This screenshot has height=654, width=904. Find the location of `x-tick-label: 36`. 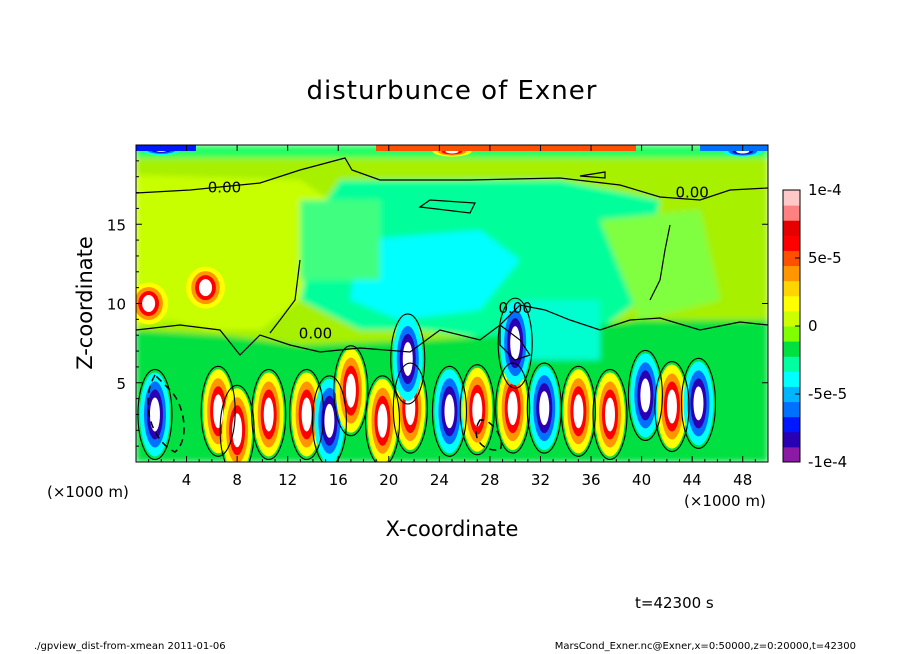

x-tick-label: 36 is located at coordinates (590, 480).